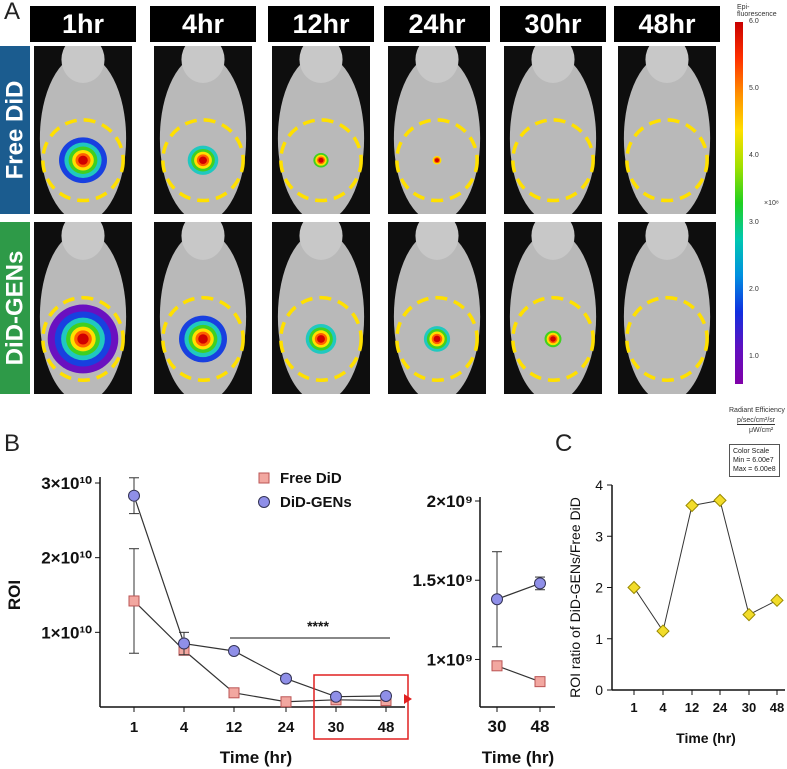 This screenshot has height=769, width=787. Describe the element at coordinates (66, 483) in the screenshot. I see `y-tick-label: 3×10¹⁰` at that location.